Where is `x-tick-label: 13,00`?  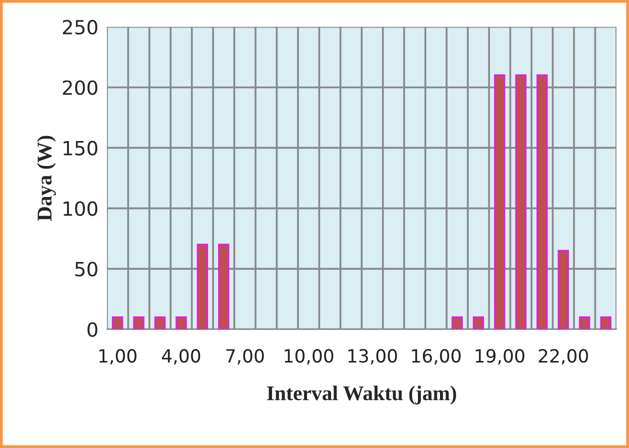
x-tick-label: 13,00 is located at coordinates (372, 357).